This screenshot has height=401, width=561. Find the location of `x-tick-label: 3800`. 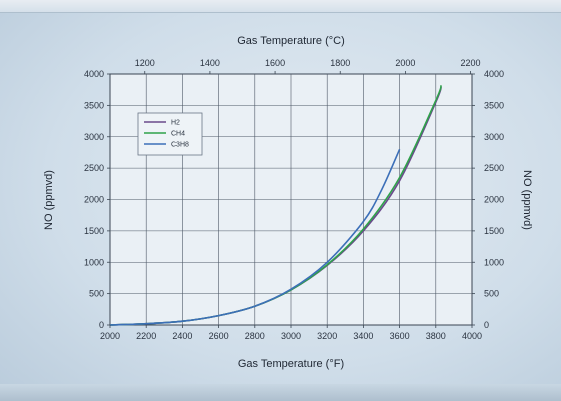

x-tick-label: 3800 is located at coordinates (436, 336).